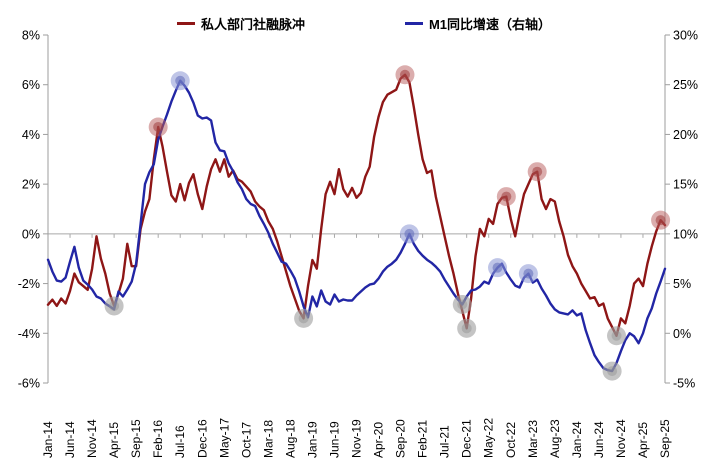  Describe the element at coordinates (533, 439) in the screenshot. I see `x-axis-tick-label: Mar-23` at that location.